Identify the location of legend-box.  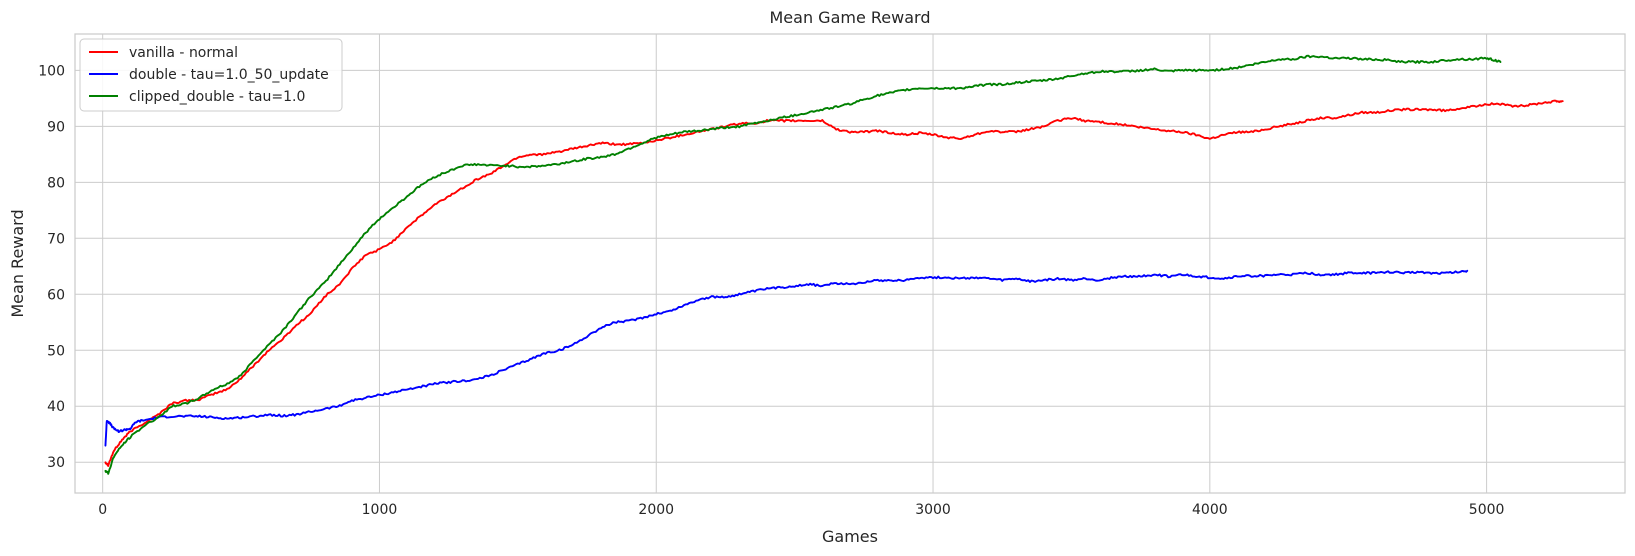
(211, 75).